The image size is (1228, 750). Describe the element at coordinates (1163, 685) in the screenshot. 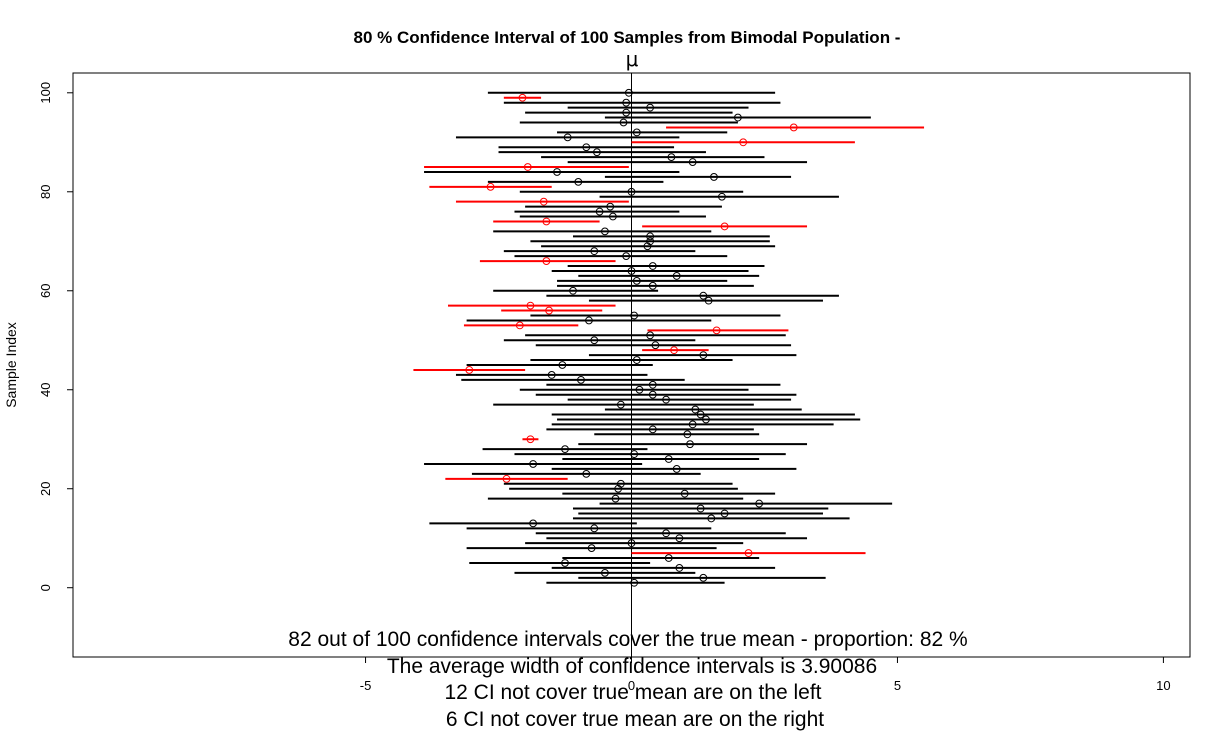

I see `x-tick-label: 10` at that location.